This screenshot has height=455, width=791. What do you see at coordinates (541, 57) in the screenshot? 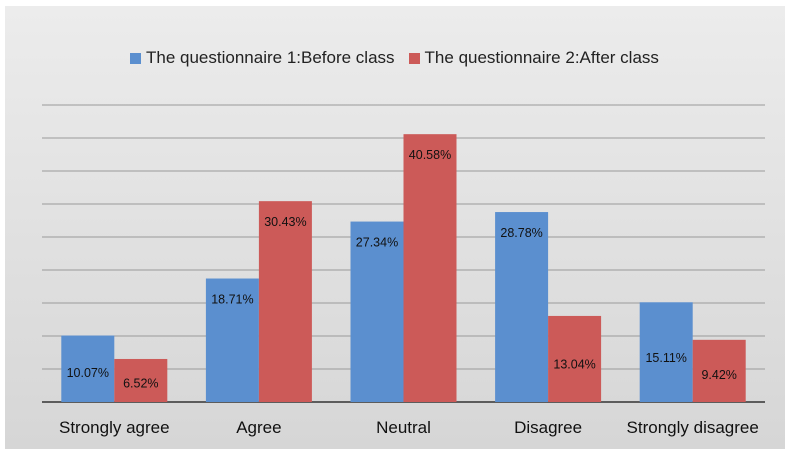
I see `legend-label-after: The questionnaire 2:After class` at bounding box center [541, 57].